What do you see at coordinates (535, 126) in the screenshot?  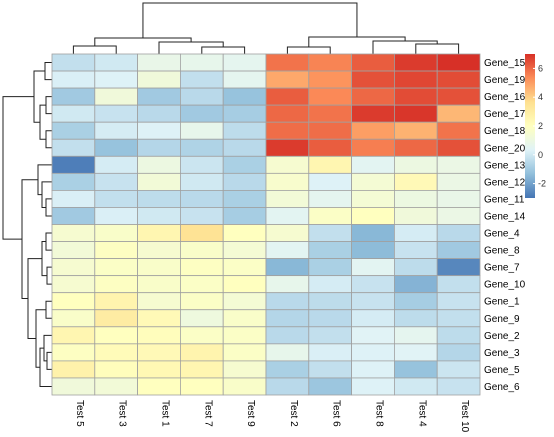 I see `color-legend: -2 0 2 4 6` at bounding box center [535, 126].